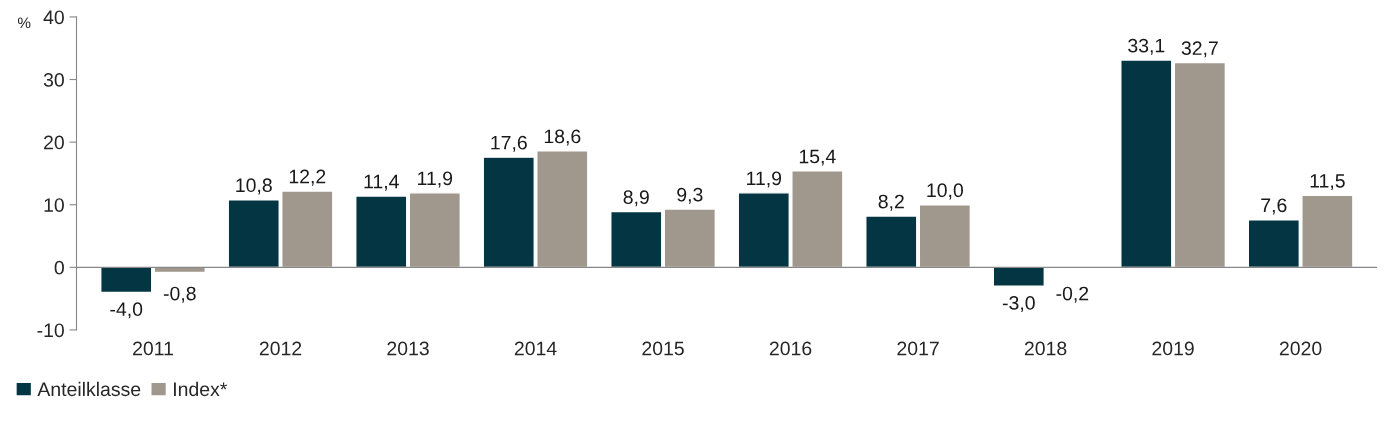 The height and width of the screenshot is (423, 1391). Describe the element at coordinates (280, 348) in the screenshot. I see `x-tick-label: 2012` at that location.